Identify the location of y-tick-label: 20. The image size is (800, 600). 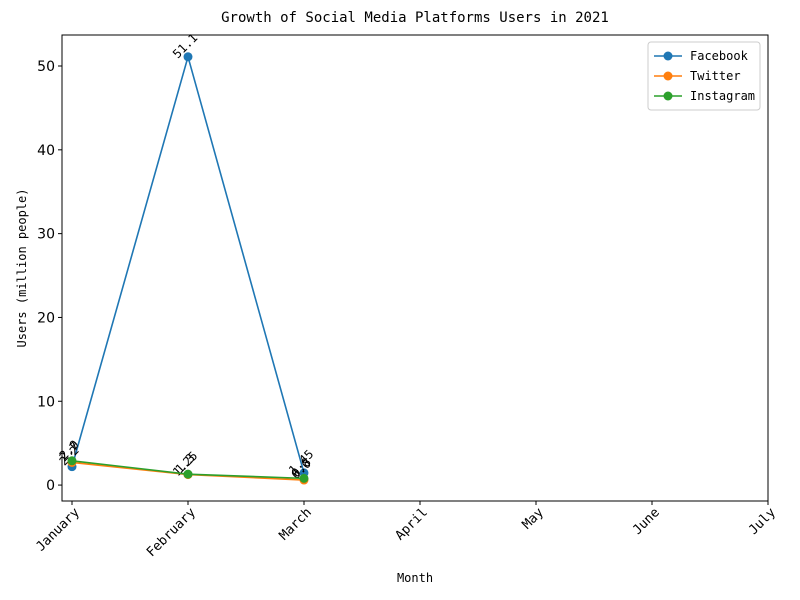
(46, 318).